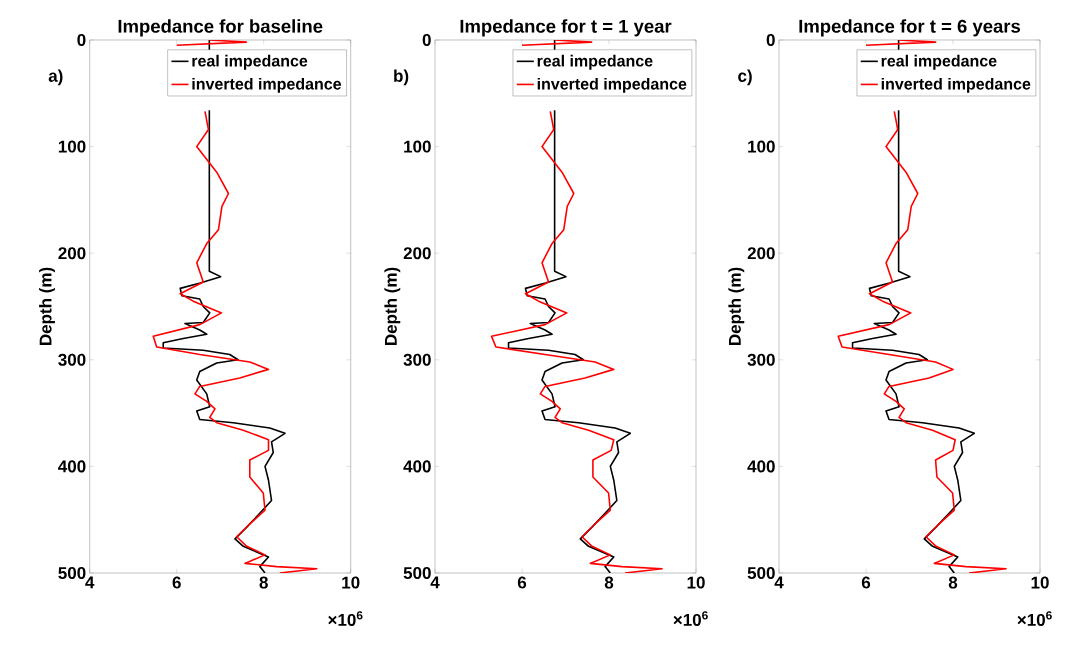 The image size is (1077, 652). I want to click on chart-title: Impedance for t = 6 years, so click(910, 28).